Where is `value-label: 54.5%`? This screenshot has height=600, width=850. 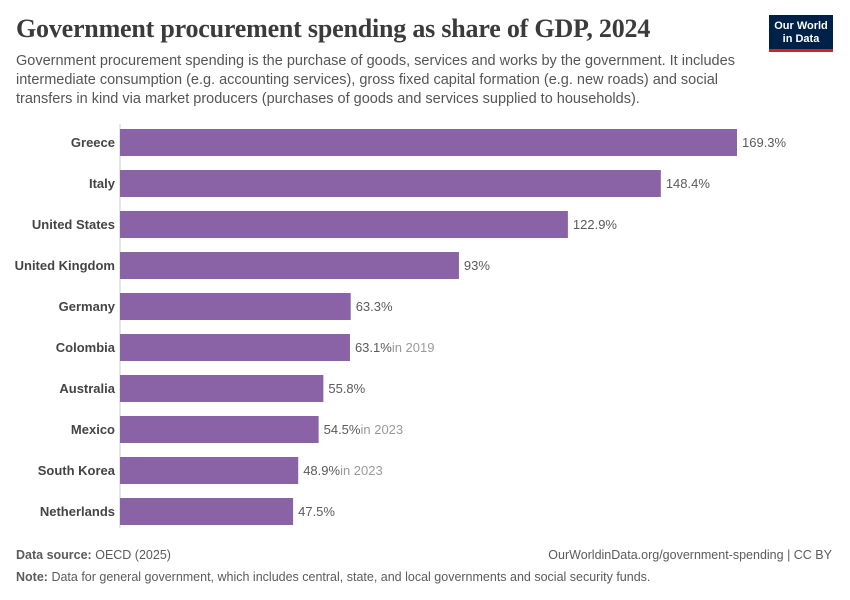
value-label: 54.5% is located at coordinates (342, 429).